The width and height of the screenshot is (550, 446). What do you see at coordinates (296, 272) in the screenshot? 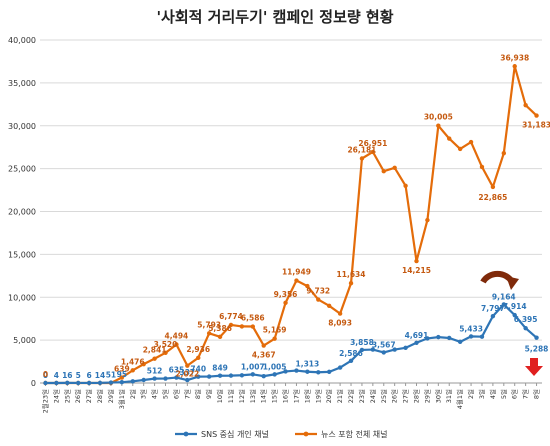
I see `data-label-news: 11,949` at bounding box center [296, 272].